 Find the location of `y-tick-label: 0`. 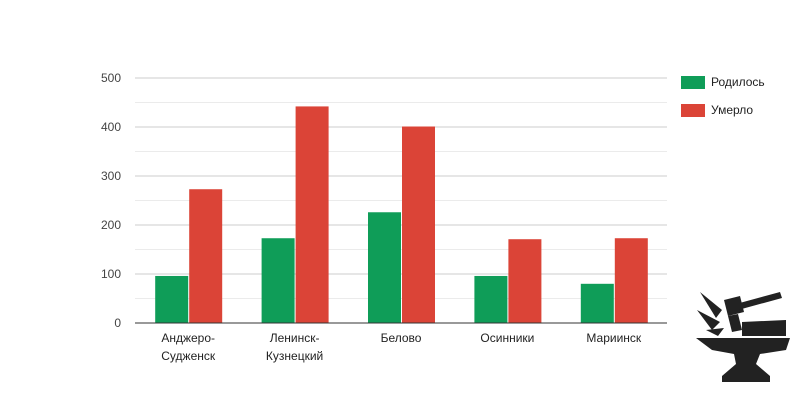

y-tick-label: 0 is located at coordinates (117, 323).